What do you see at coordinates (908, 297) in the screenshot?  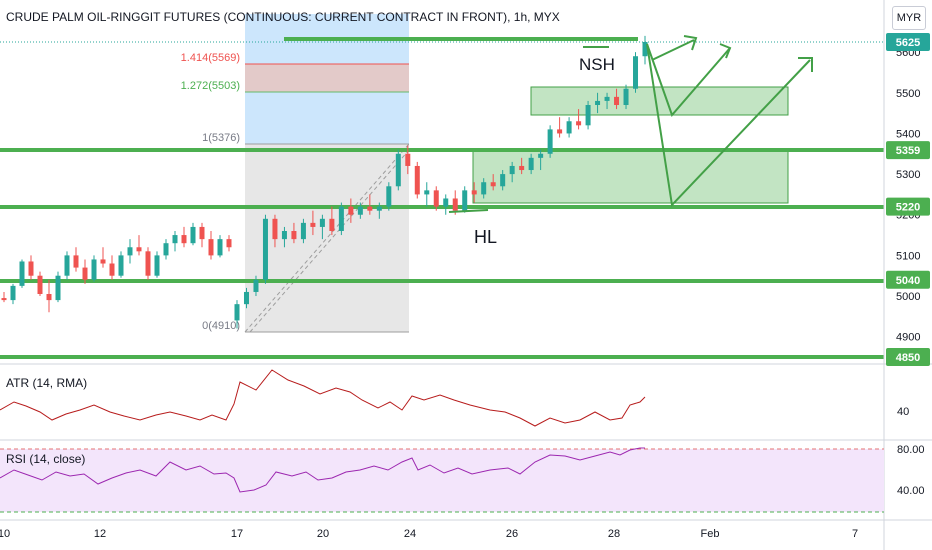 I see `y-tick-label: 5000` at bounding box center [908, 297].